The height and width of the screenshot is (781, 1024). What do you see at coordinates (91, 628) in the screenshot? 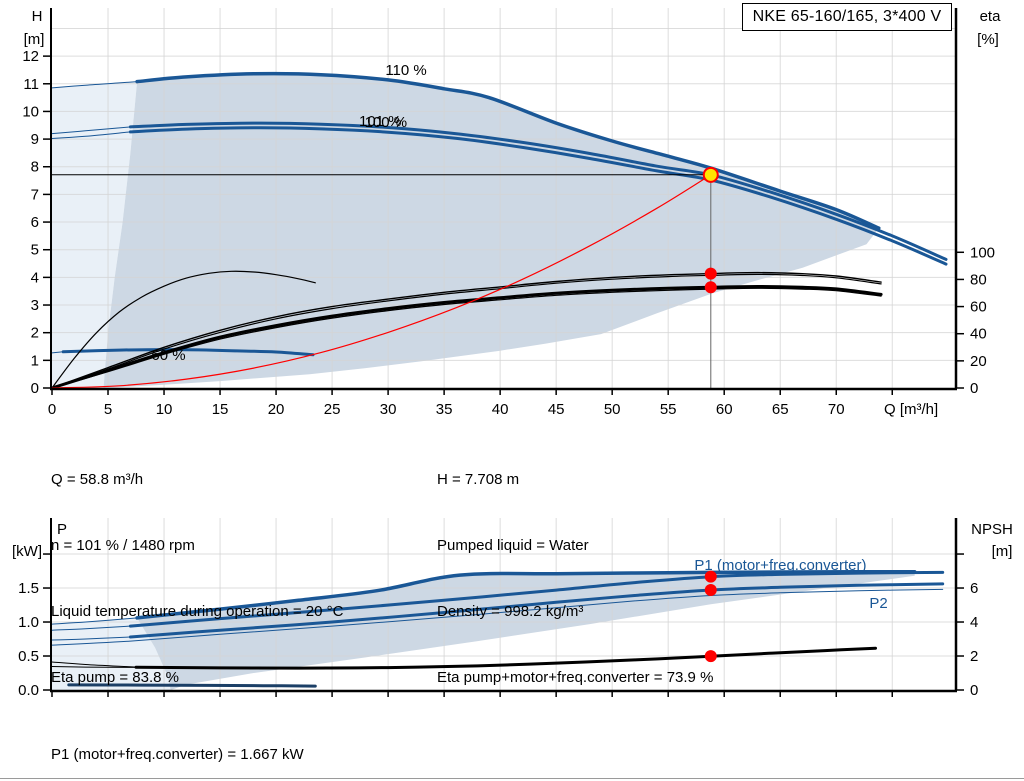
I see `p1-ext` at bounding box center [91, 628].